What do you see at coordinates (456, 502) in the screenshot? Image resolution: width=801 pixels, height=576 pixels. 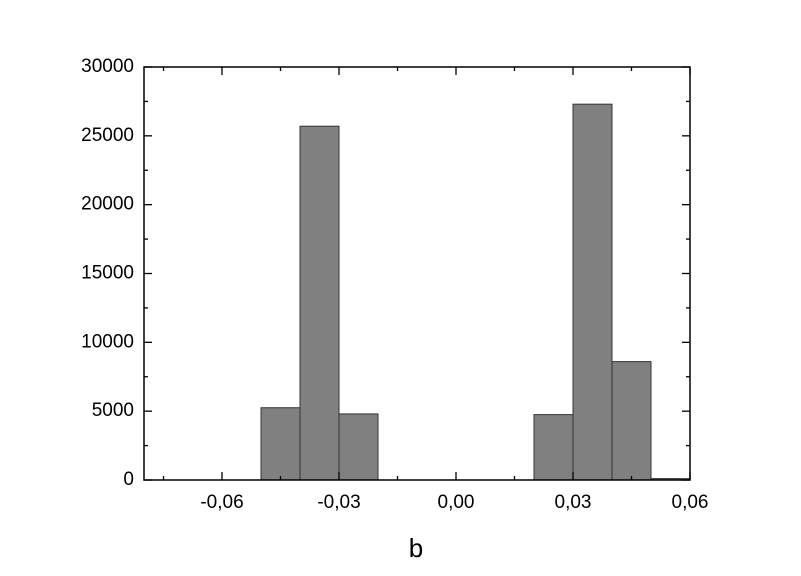 I see `x-tick-label: 0,00` at bounding box center [456, 502].